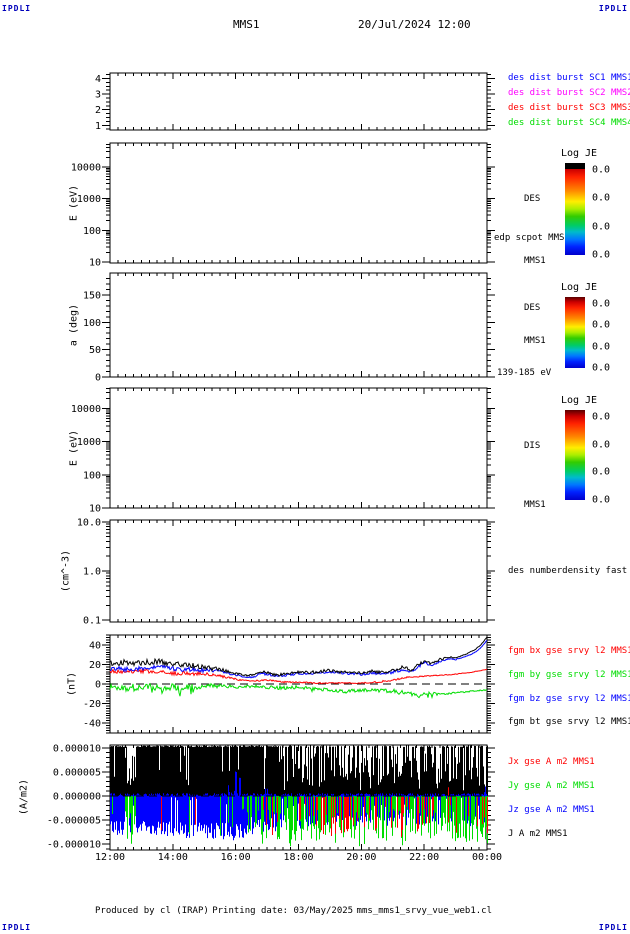  Describe the element at coordinates (235, 857) in the screenshot. I see `x-tick-label: 16:00` at that location.